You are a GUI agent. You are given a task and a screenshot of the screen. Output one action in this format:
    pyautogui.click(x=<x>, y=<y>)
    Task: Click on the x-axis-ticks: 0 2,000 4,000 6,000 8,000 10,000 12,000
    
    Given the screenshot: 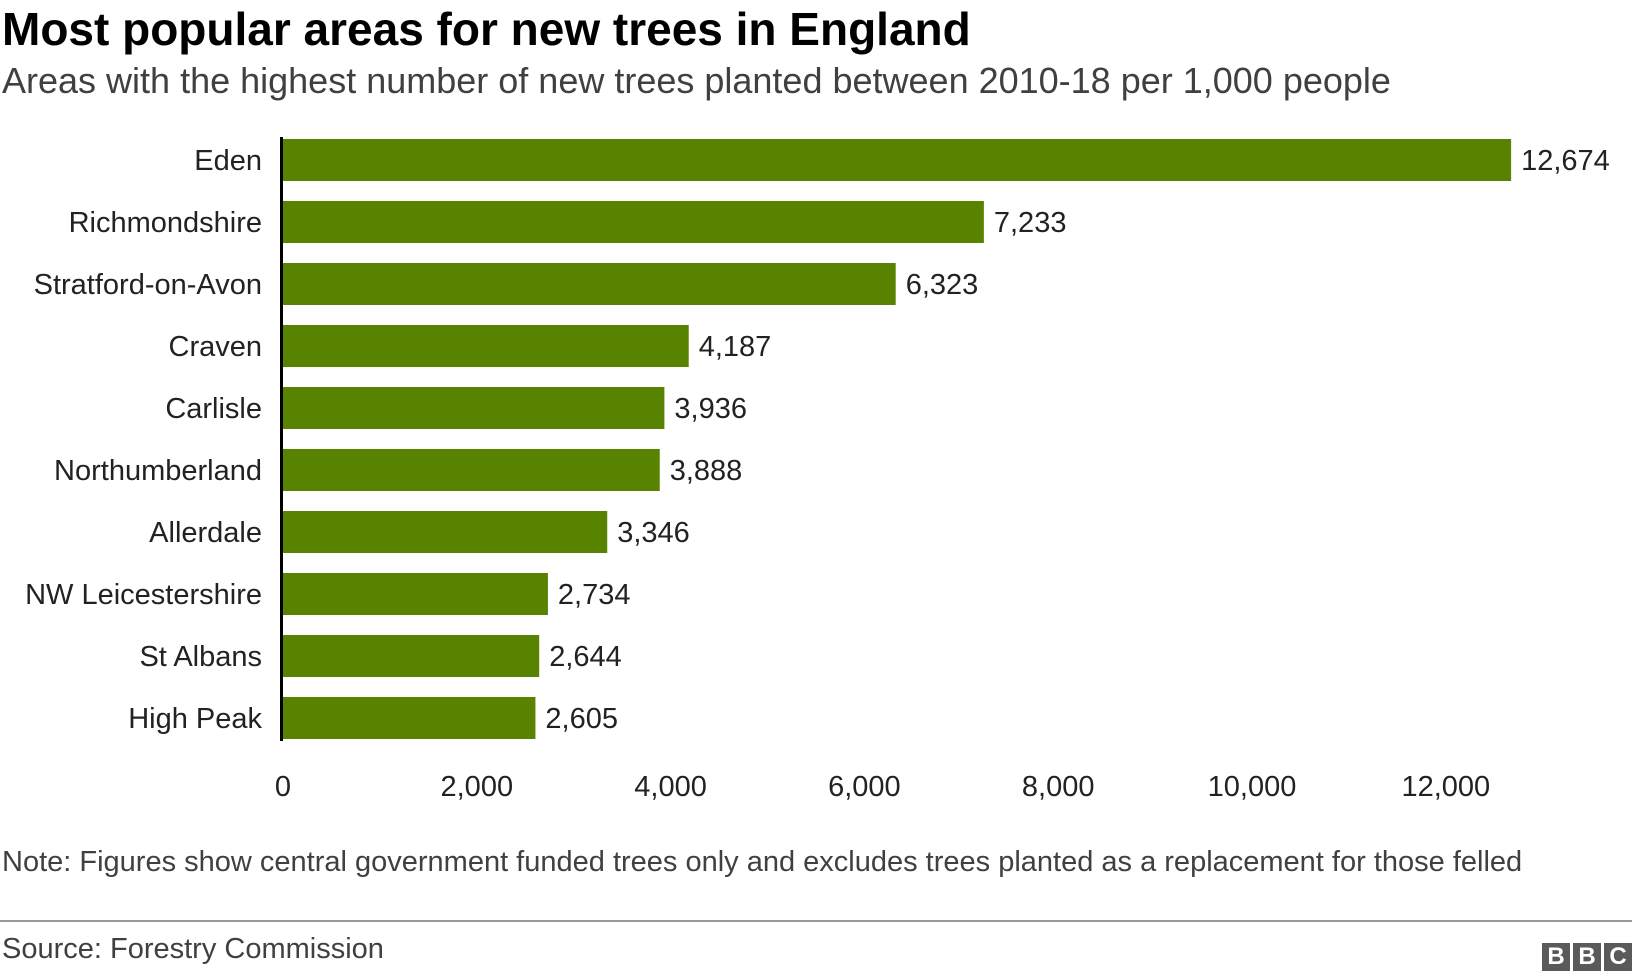 What is the action you would take?
    pyautogui.click(x=882, y=787)
    